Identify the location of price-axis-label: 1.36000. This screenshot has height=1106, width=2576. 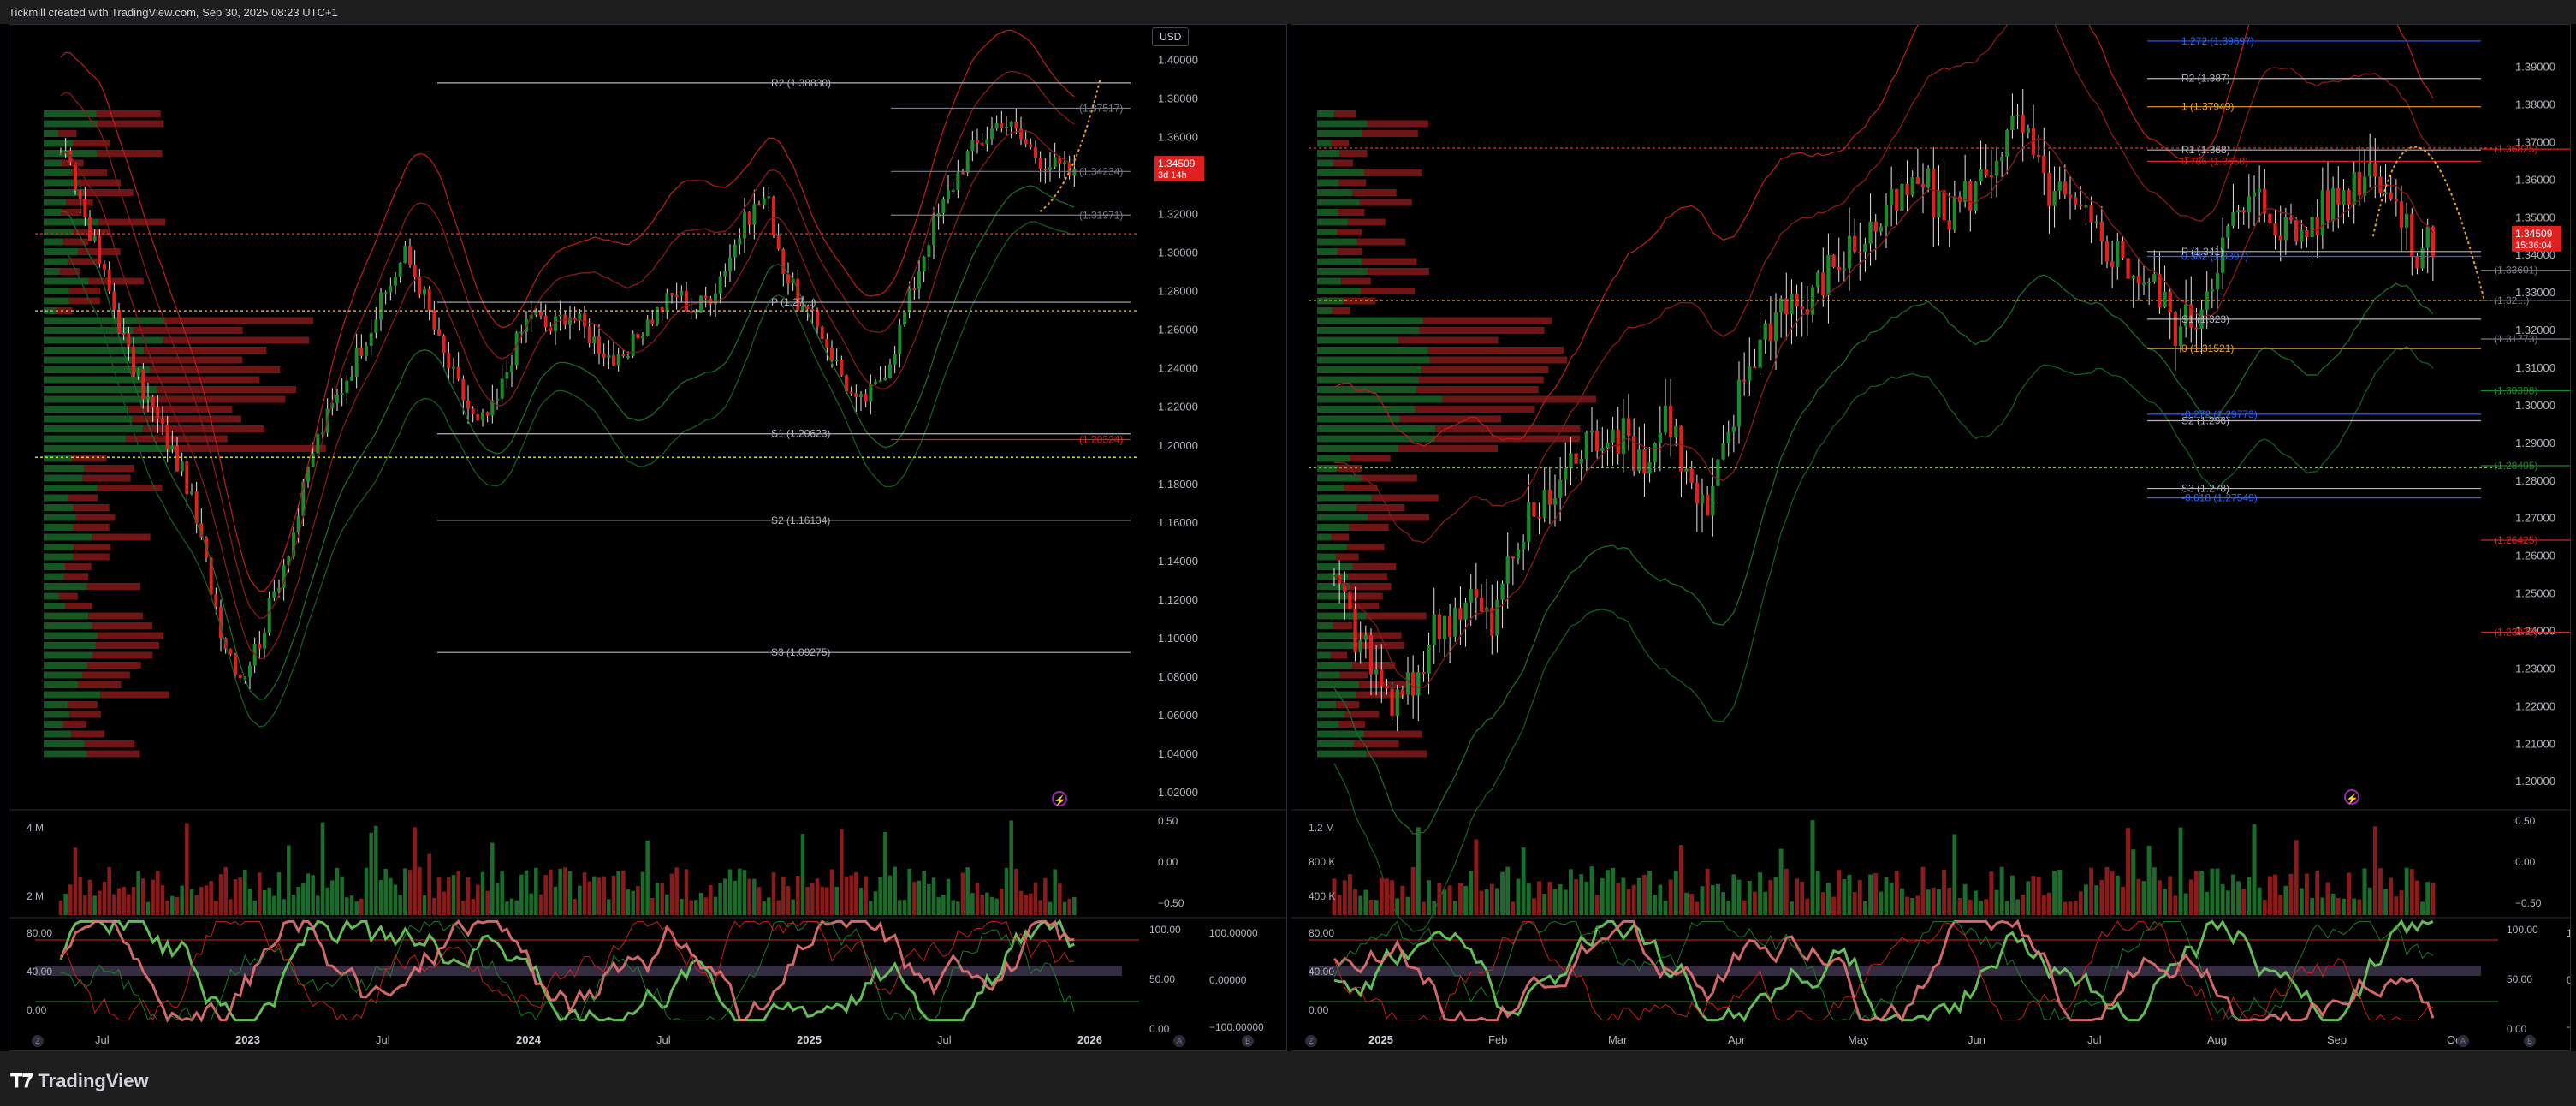
(1178, 137).